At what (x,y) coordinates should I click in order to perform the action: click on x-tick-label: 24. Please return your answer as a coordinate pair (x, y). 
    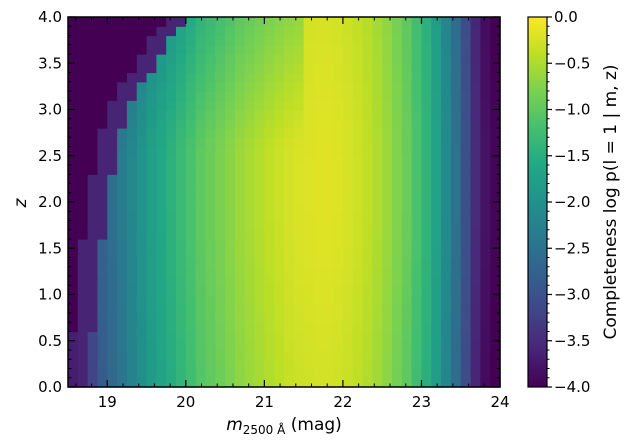
    Looking at the image, I should click on (499, 402).